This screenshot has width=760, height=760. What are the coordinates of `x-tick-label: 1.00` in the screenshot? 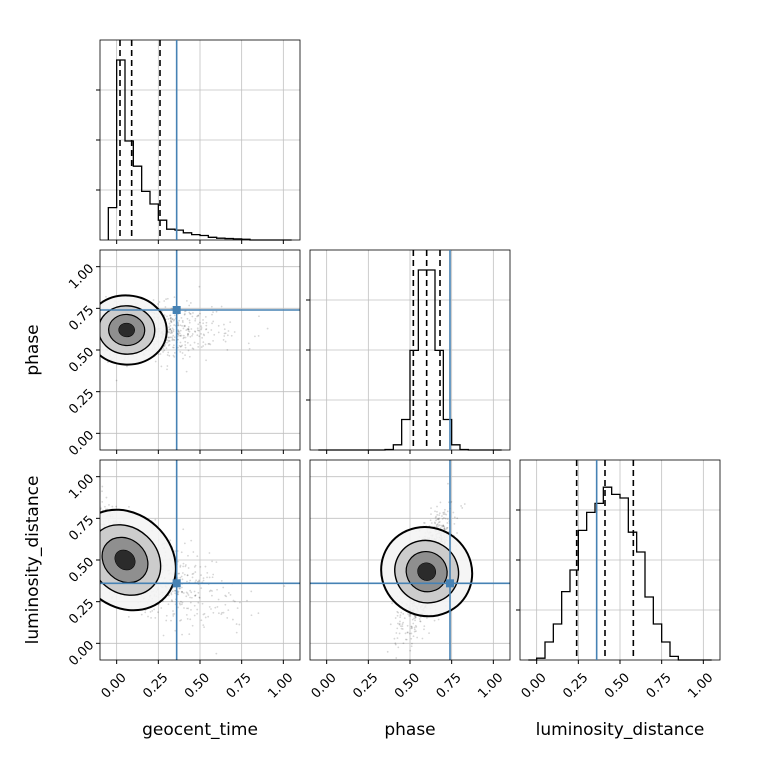 It's located at (700, 685).